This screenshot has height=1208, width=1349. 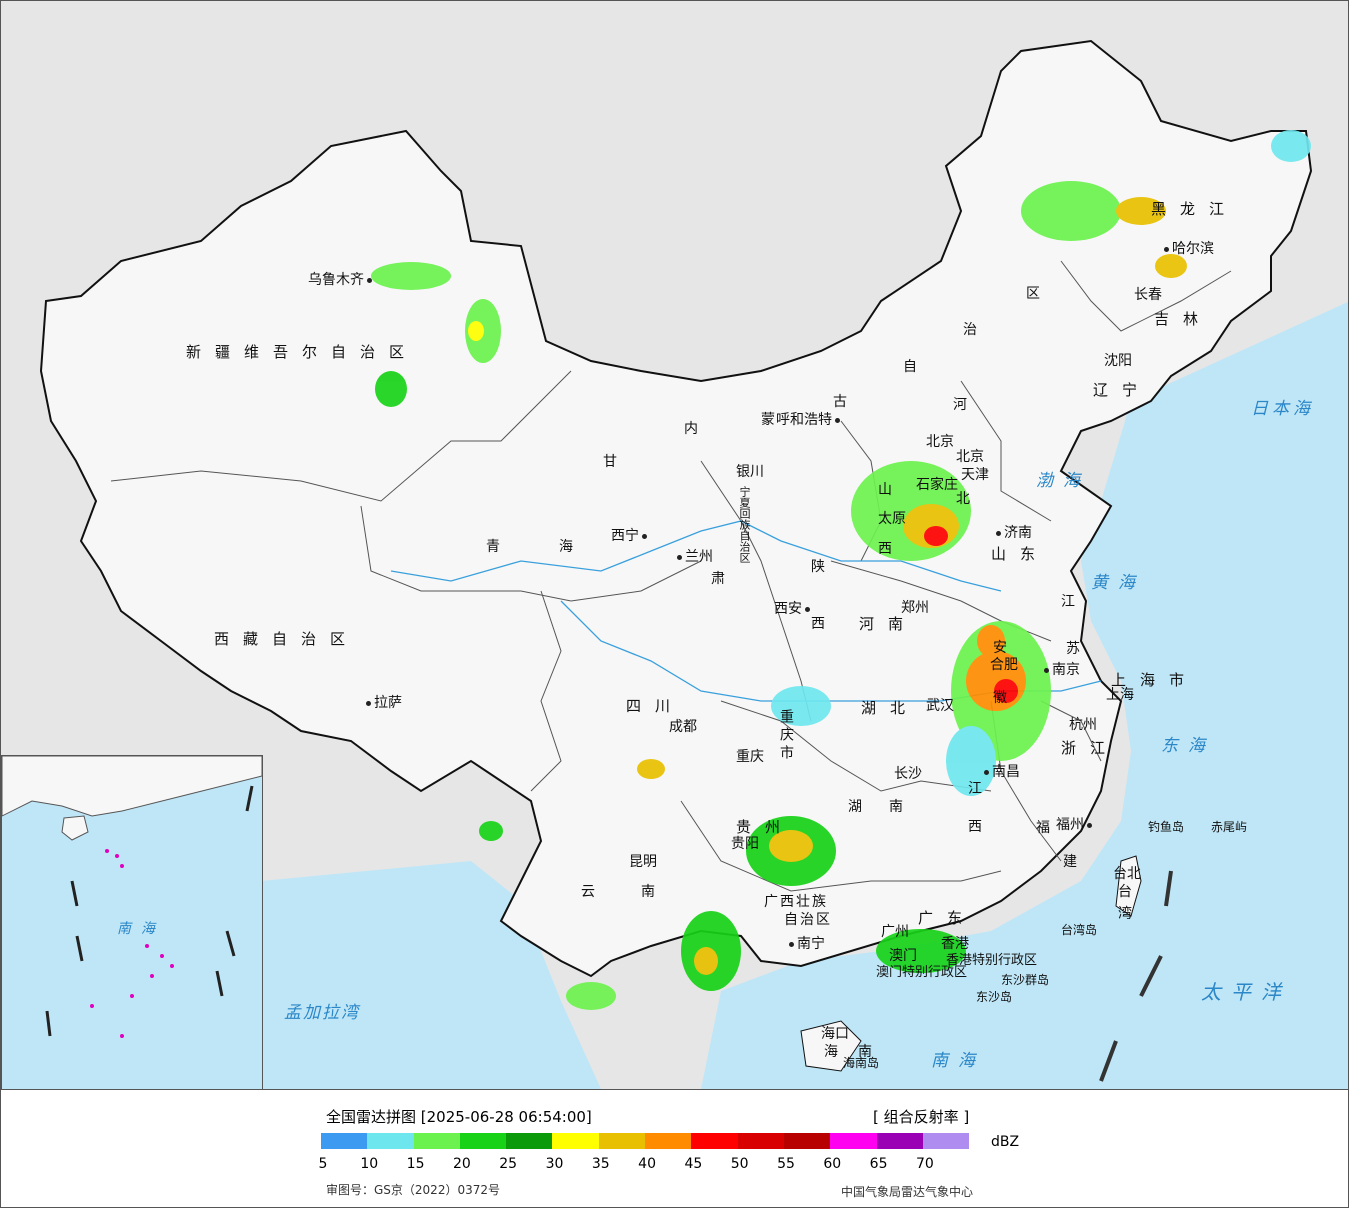 I want to click on hainan-island, so click(x=831, y=1046).